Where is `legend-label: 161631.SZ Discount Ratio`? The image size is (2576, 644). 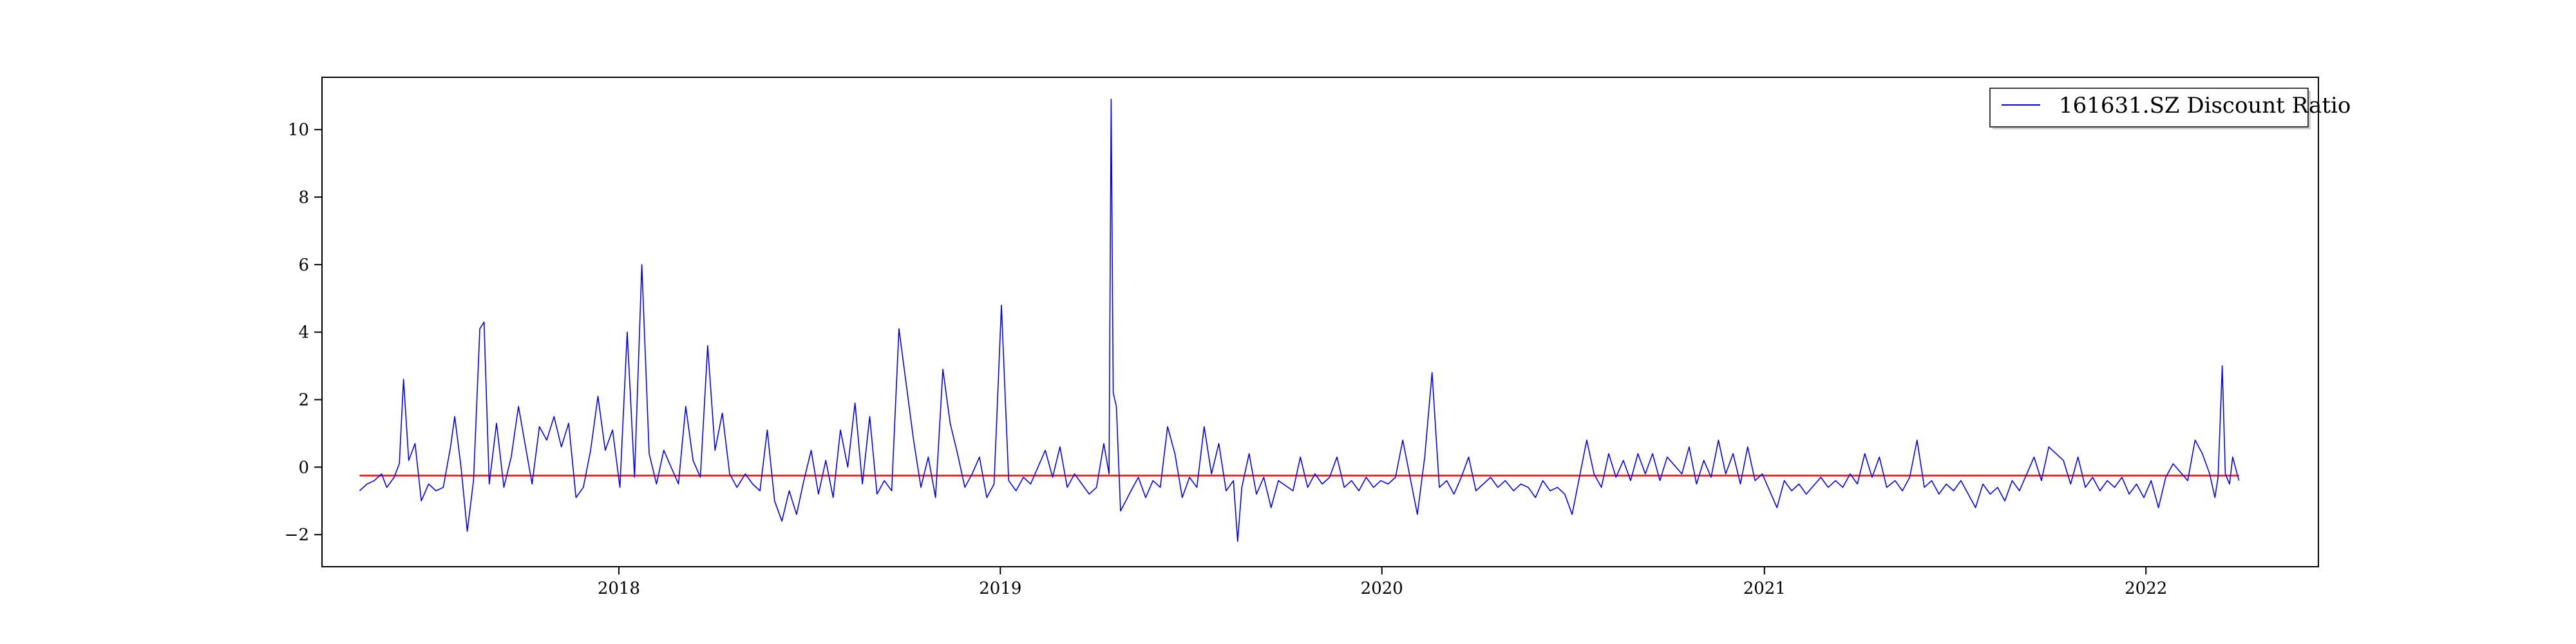
legend-label: 161631.SZ Discount Ratio is located at coordinates (2205, 105).